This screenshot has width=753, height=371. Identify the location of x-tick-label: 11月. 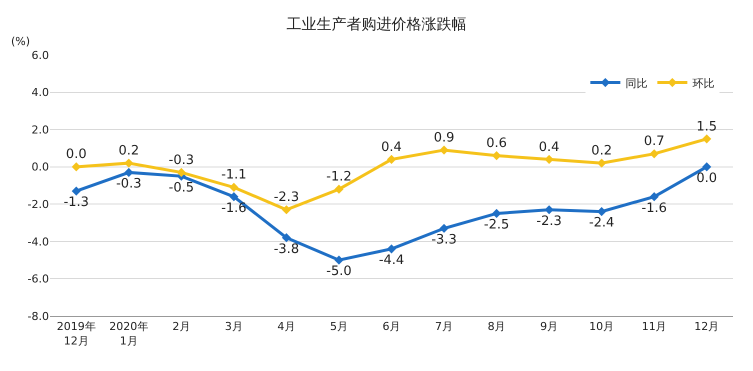
(654, 327).